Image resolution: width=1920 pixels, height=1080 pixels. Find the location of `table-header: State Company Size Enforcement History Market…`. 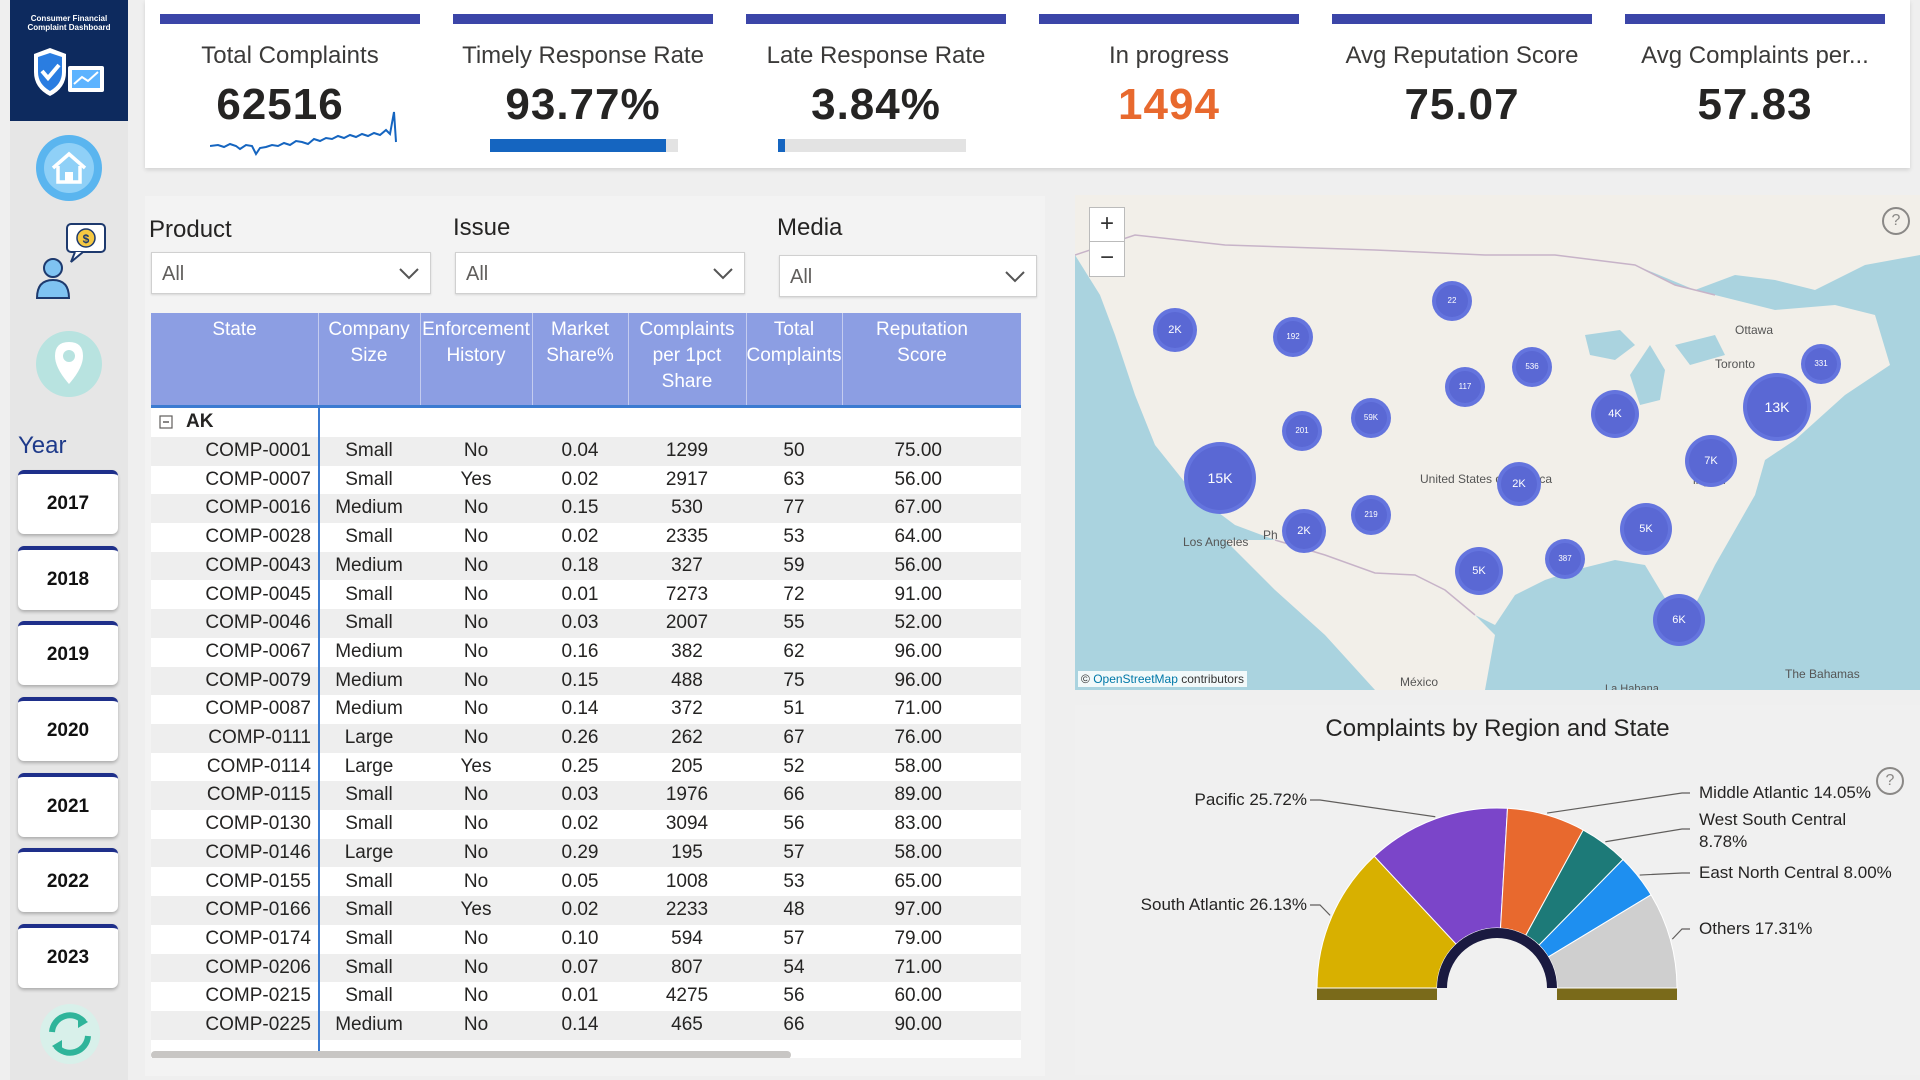

table-header: State Company Size Enforcement History Market… is located at coordinates (586, 360).